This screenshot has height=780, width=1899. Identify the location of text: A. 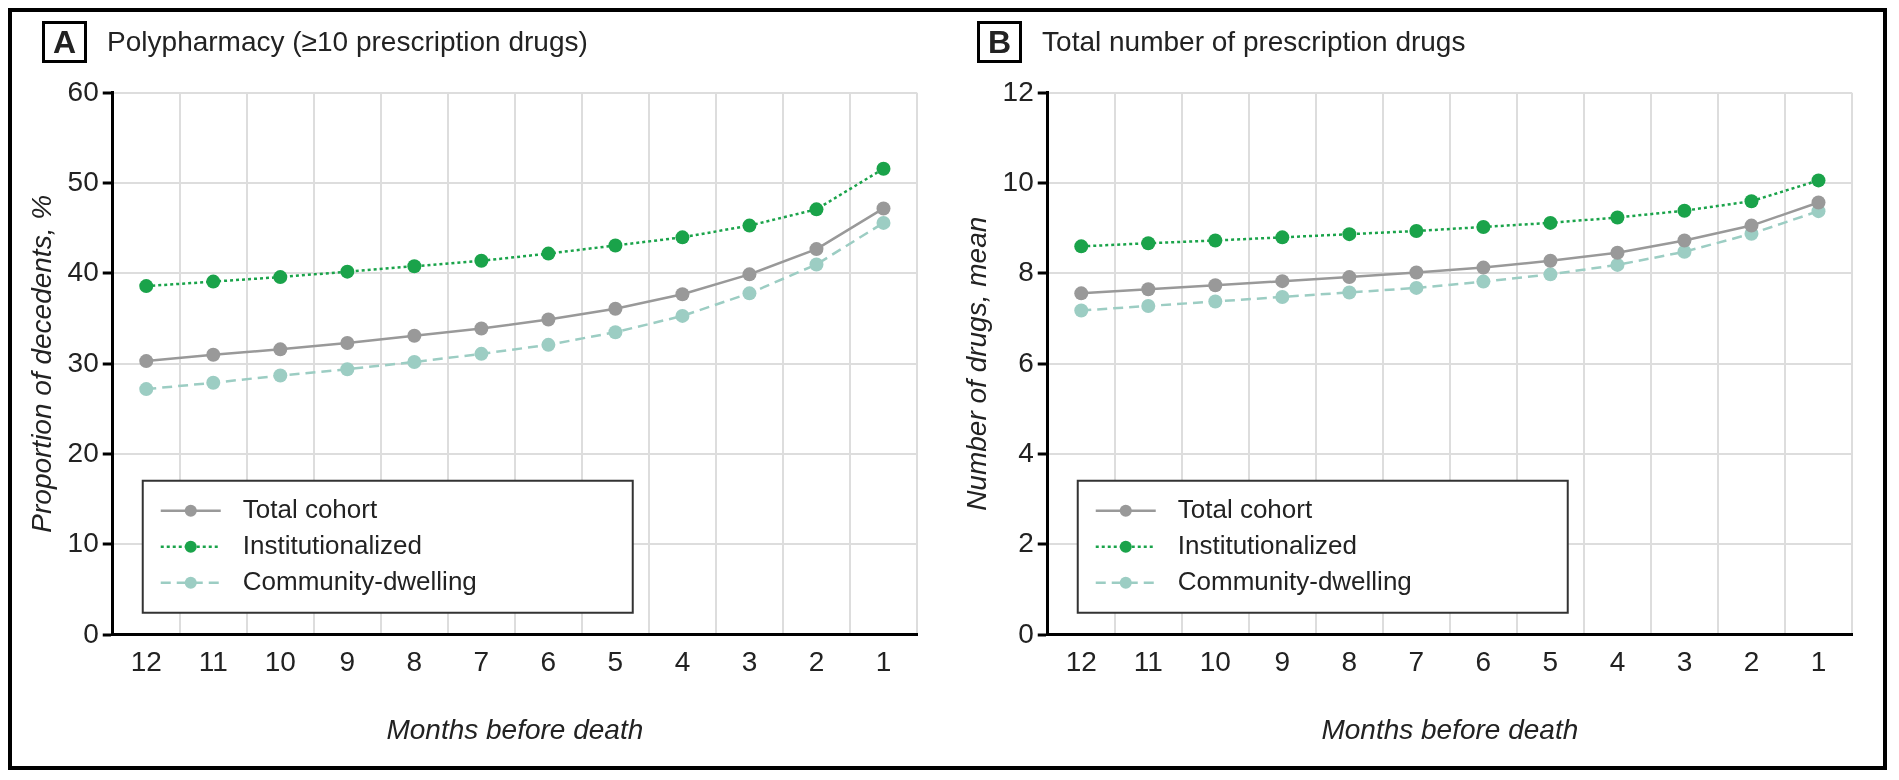
(65, 42).